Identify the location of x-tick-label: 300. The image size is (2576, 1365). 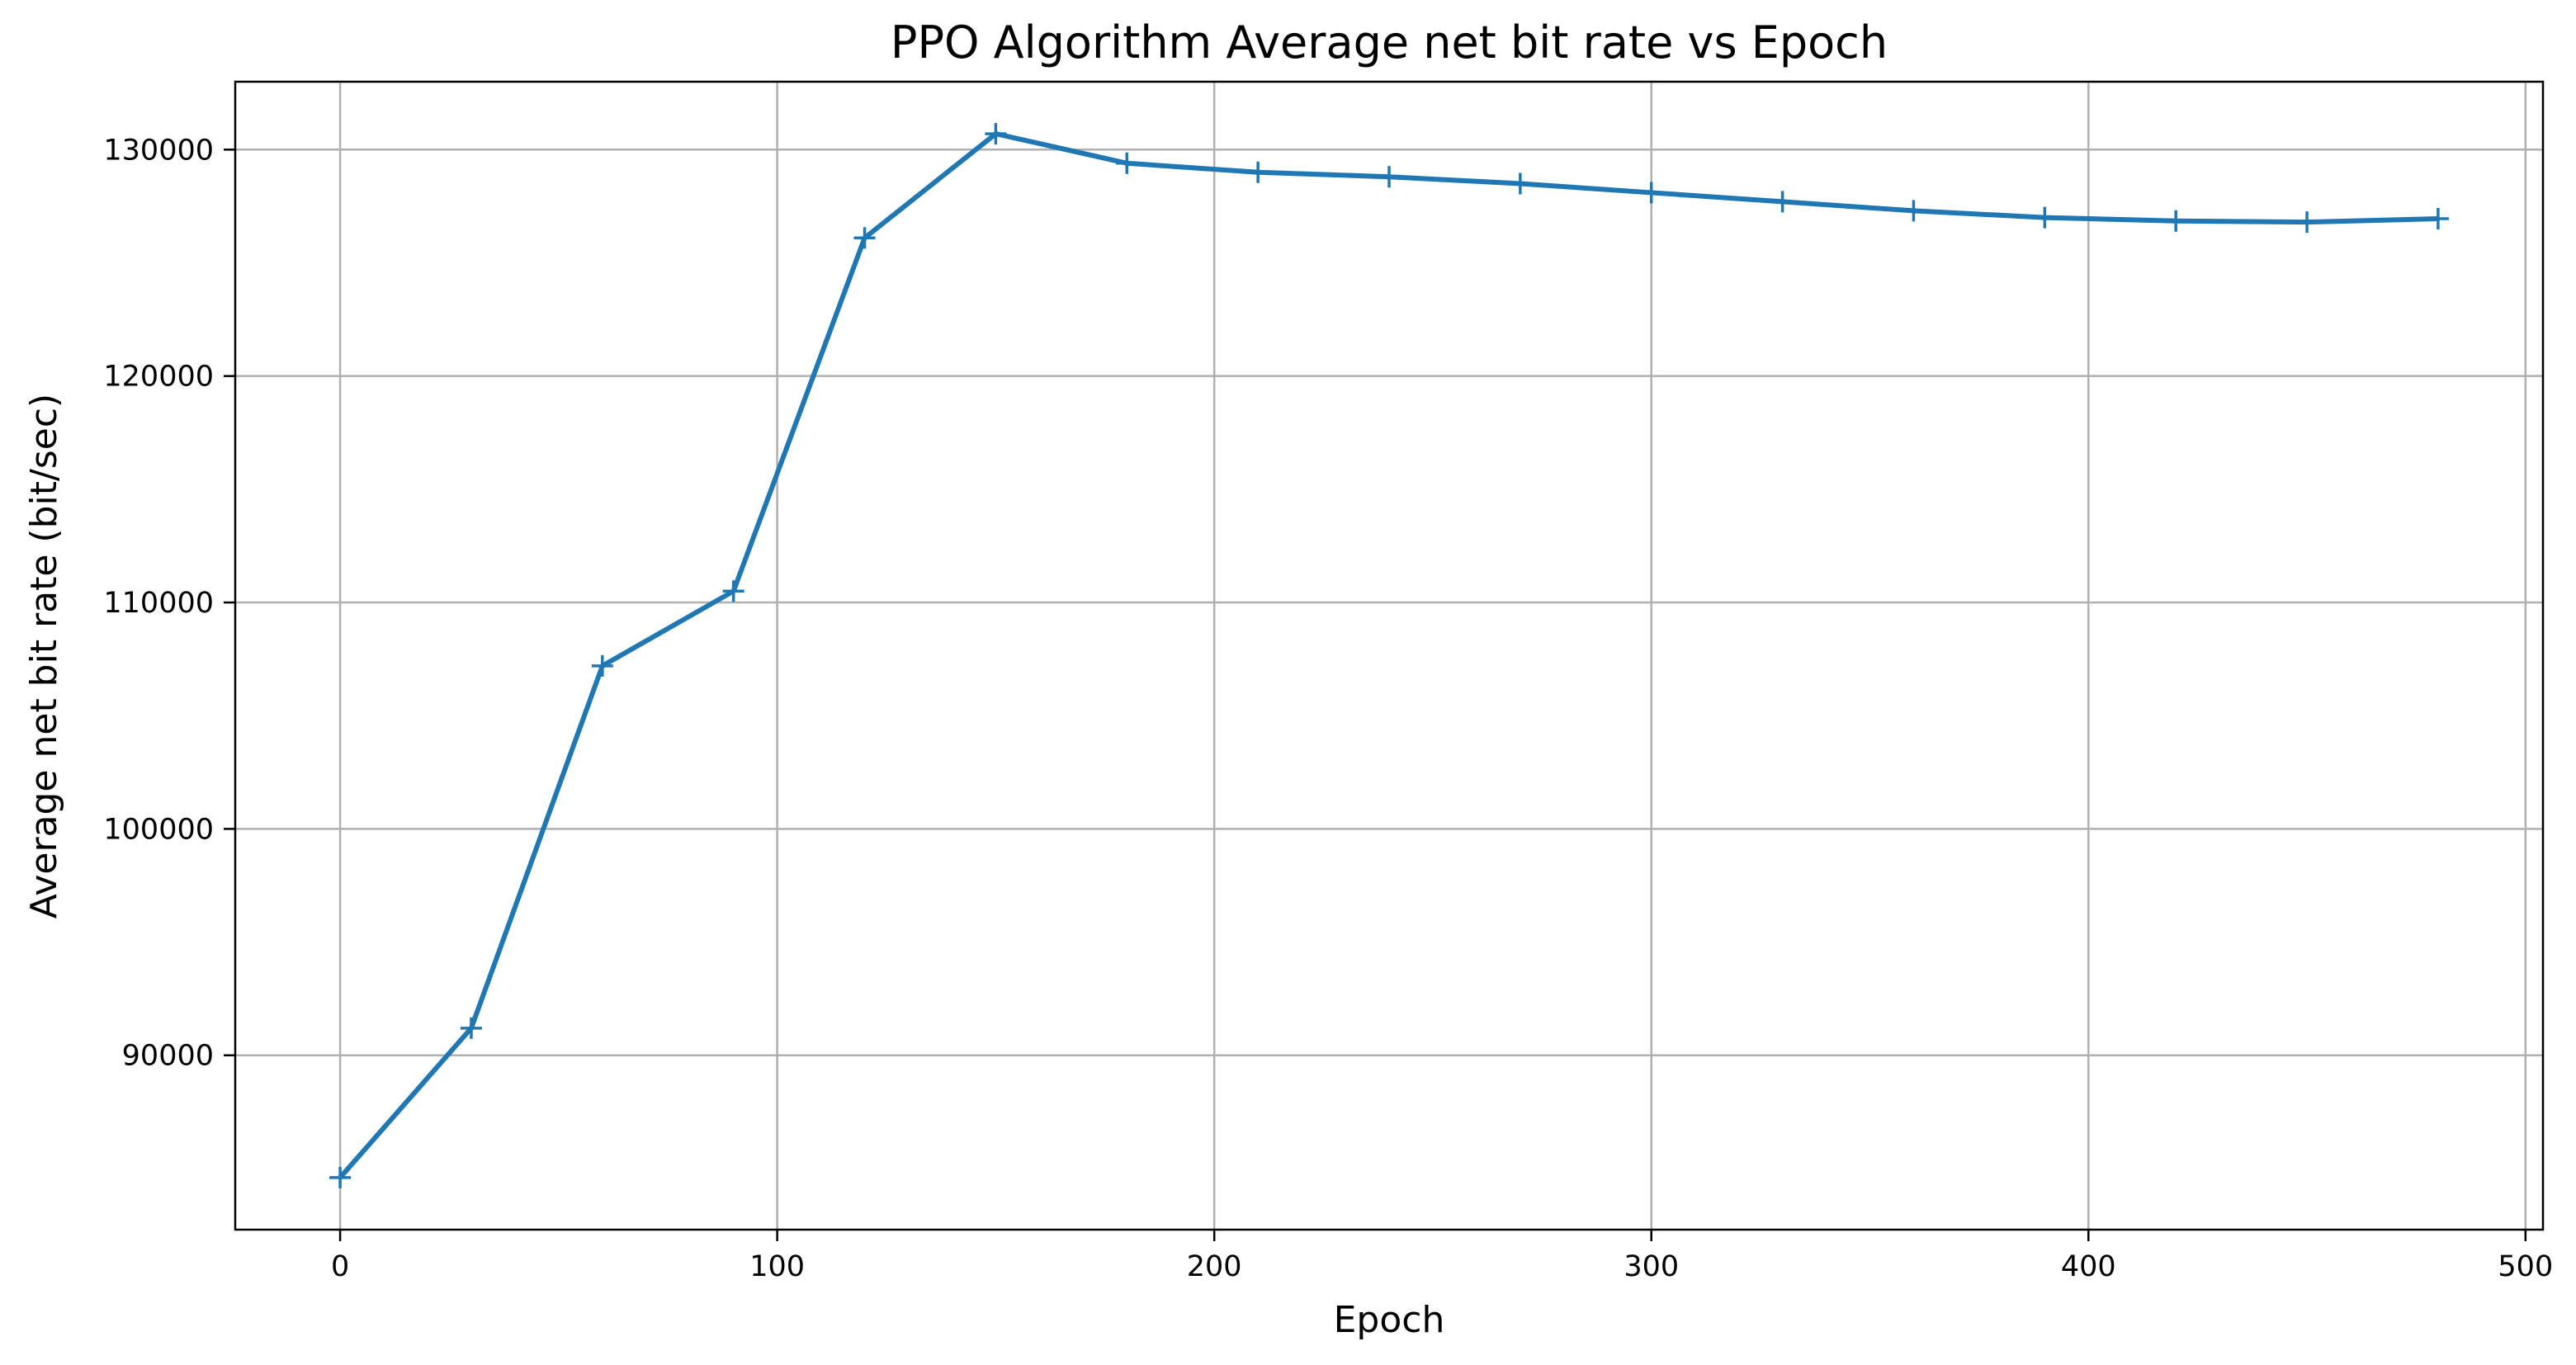
(1651, 1266).